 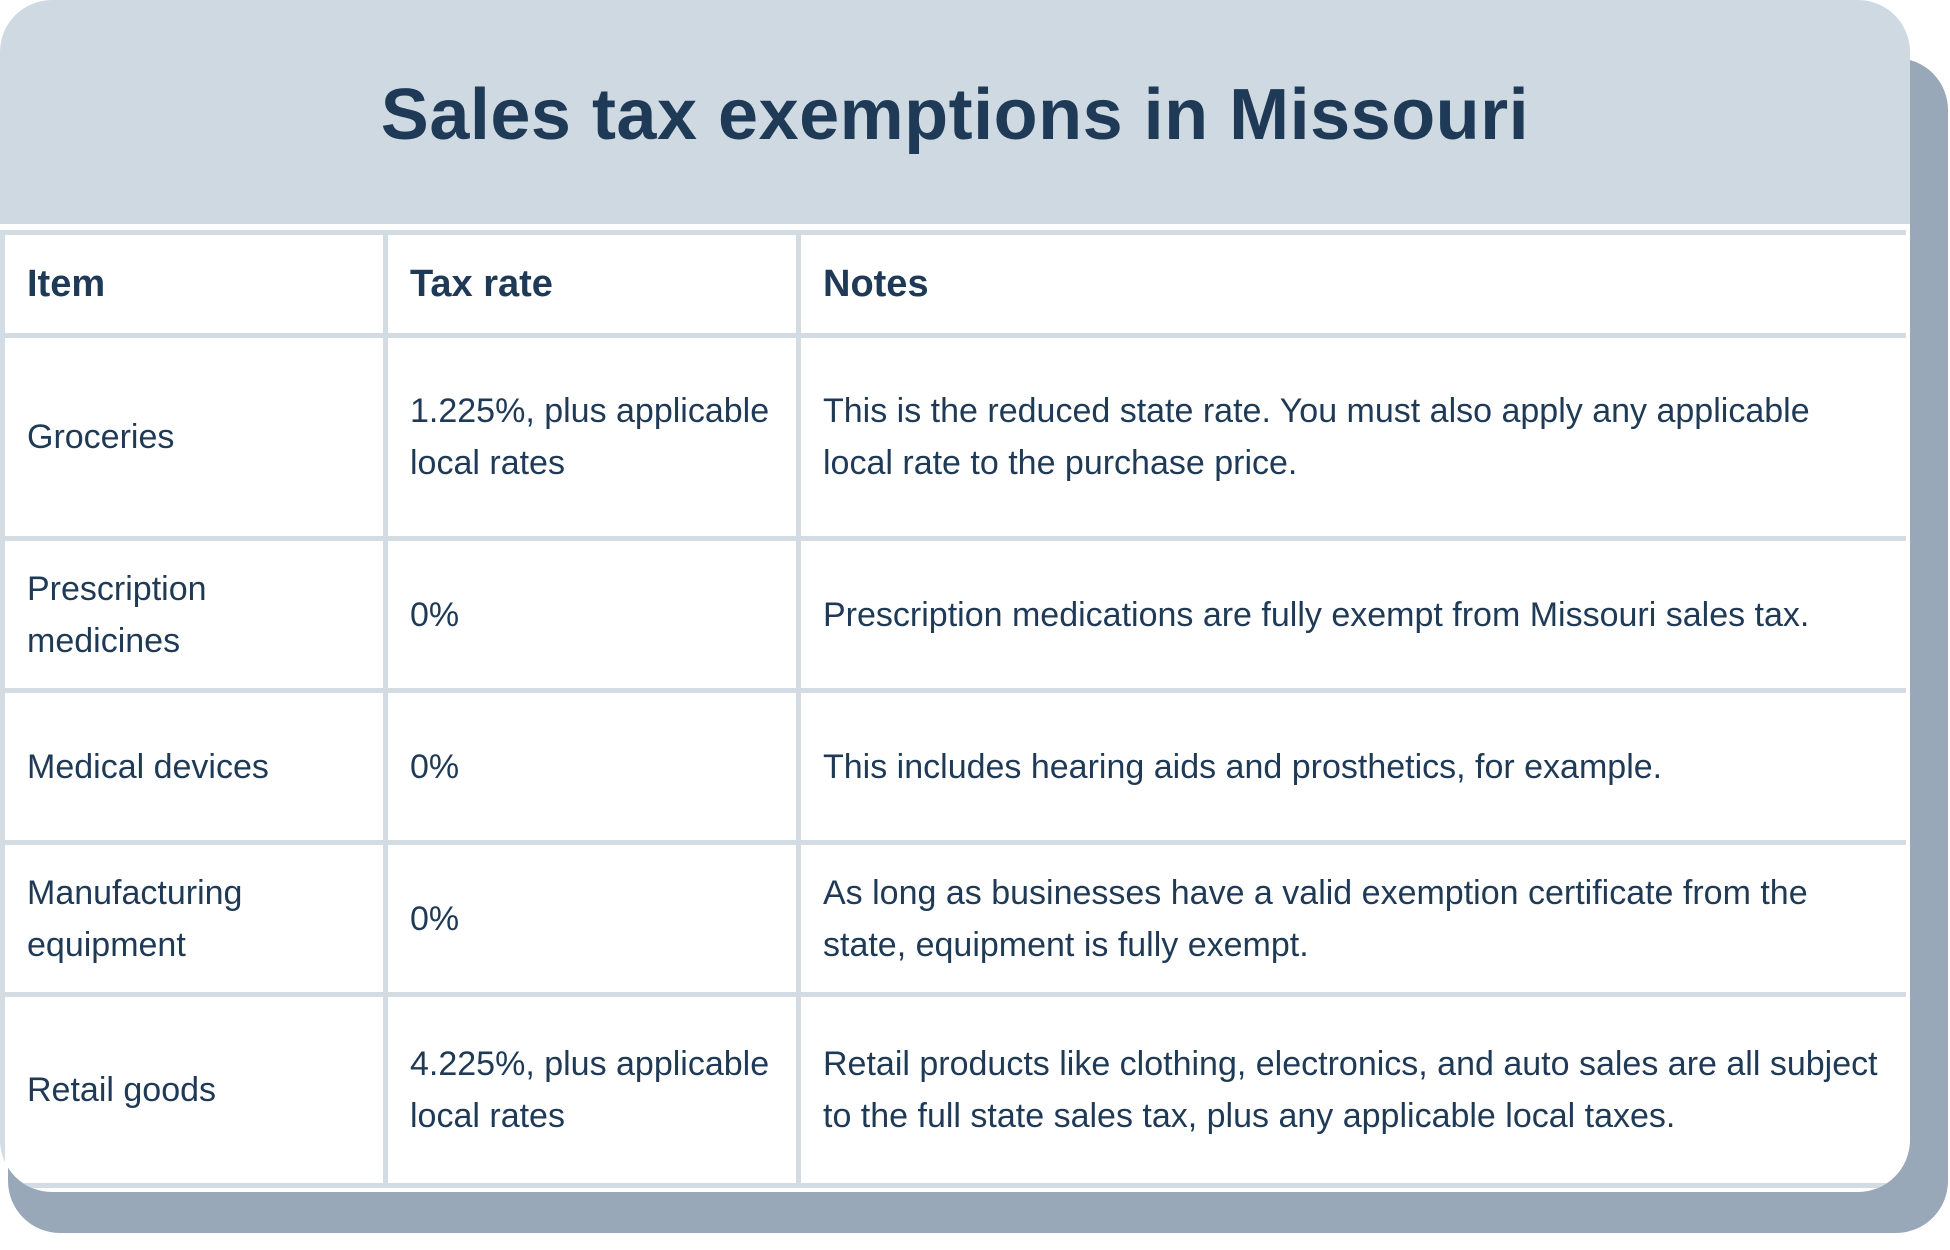 What do you see at coordinates (592, 437) in the screenshot?
I see `cell-tax-rate: 1.225%, plus applicable local rates` at bounding box center [592, 437].